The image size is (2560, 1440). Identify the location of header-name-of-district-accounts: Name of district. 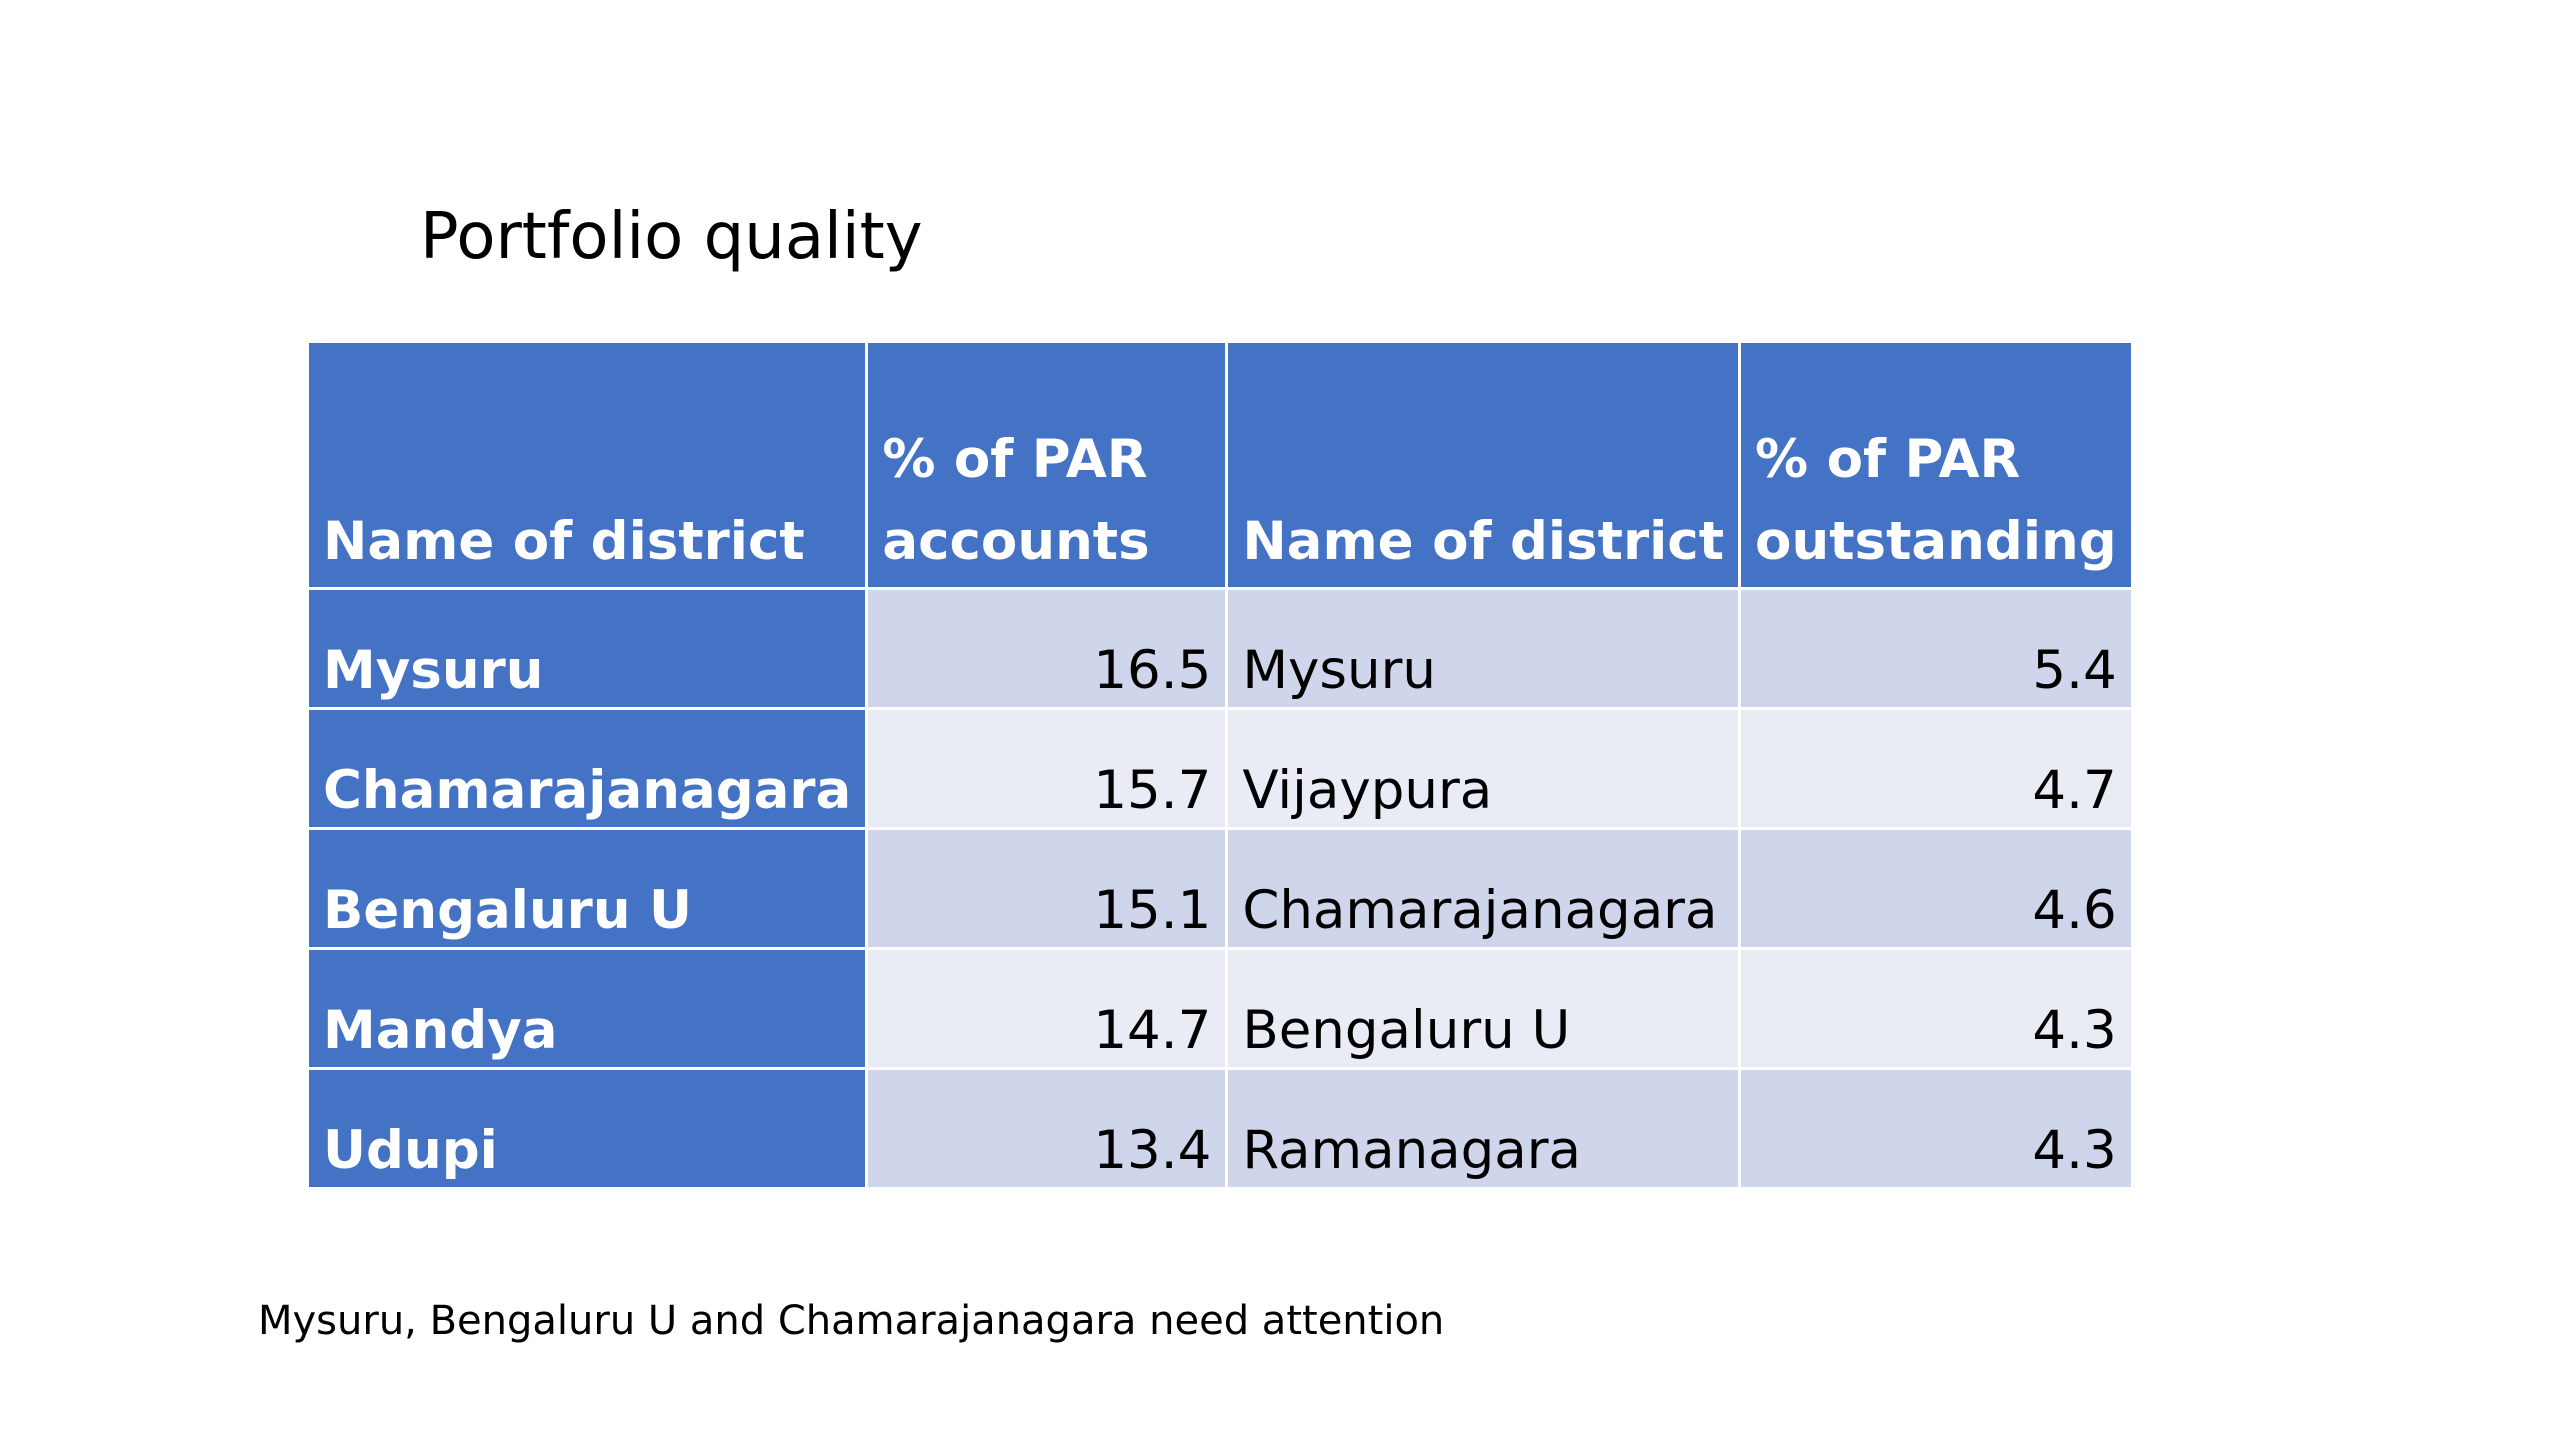
(587, 465).